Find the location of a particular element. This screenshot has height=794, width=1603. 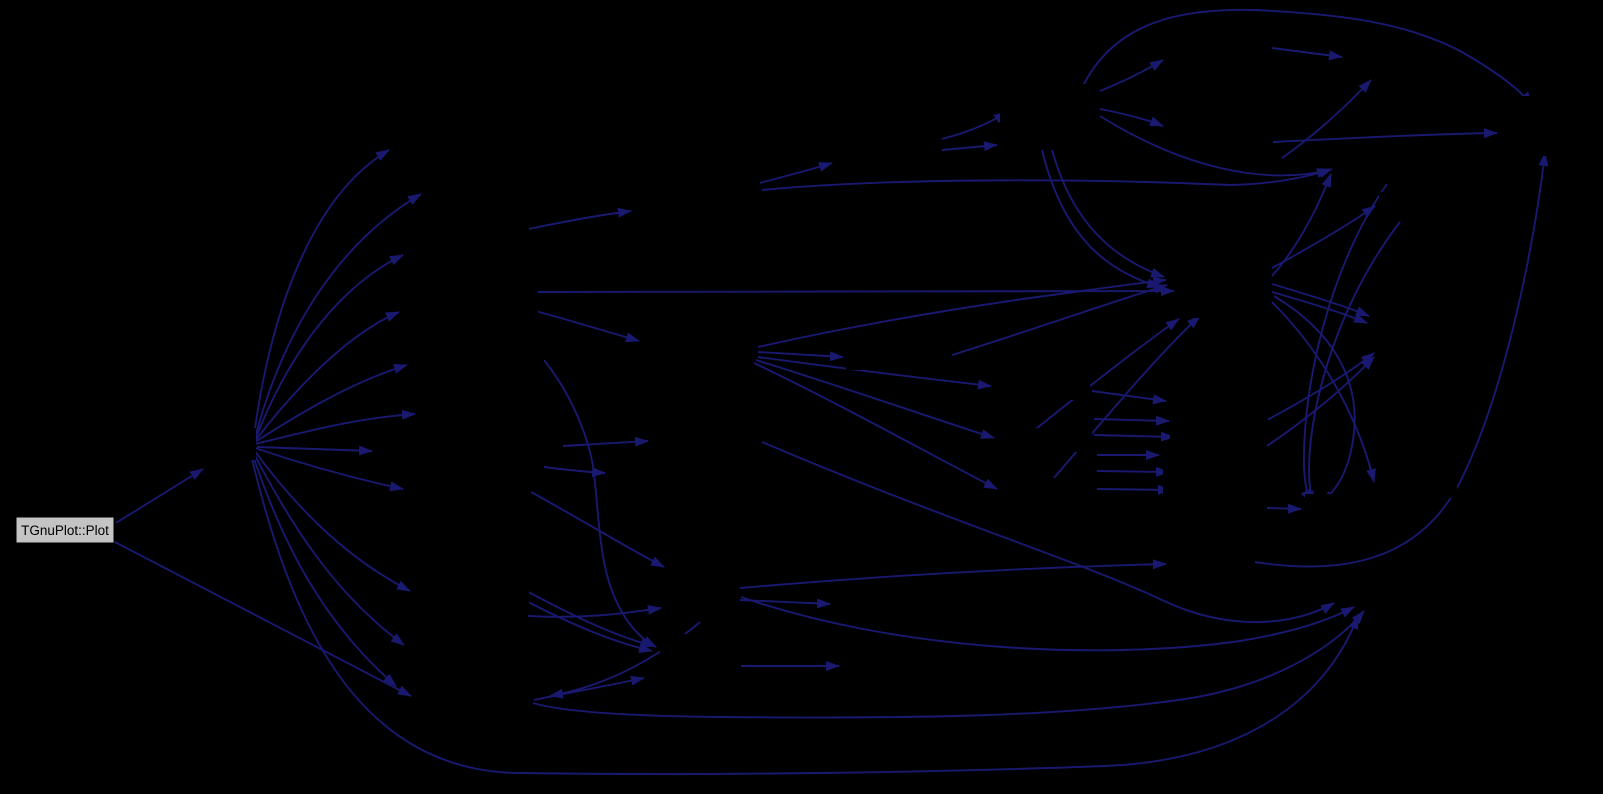

graph-node-g is located at coordinates (1414, 319).